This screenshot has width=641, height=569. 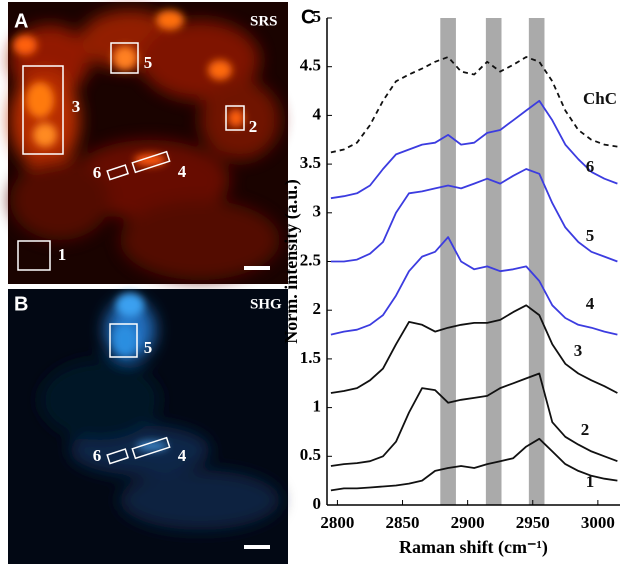 What do you see at coordinates (403, 522) in the screenshot?
I see `x-tick-label: 2850` at bounding box center [403, 522].